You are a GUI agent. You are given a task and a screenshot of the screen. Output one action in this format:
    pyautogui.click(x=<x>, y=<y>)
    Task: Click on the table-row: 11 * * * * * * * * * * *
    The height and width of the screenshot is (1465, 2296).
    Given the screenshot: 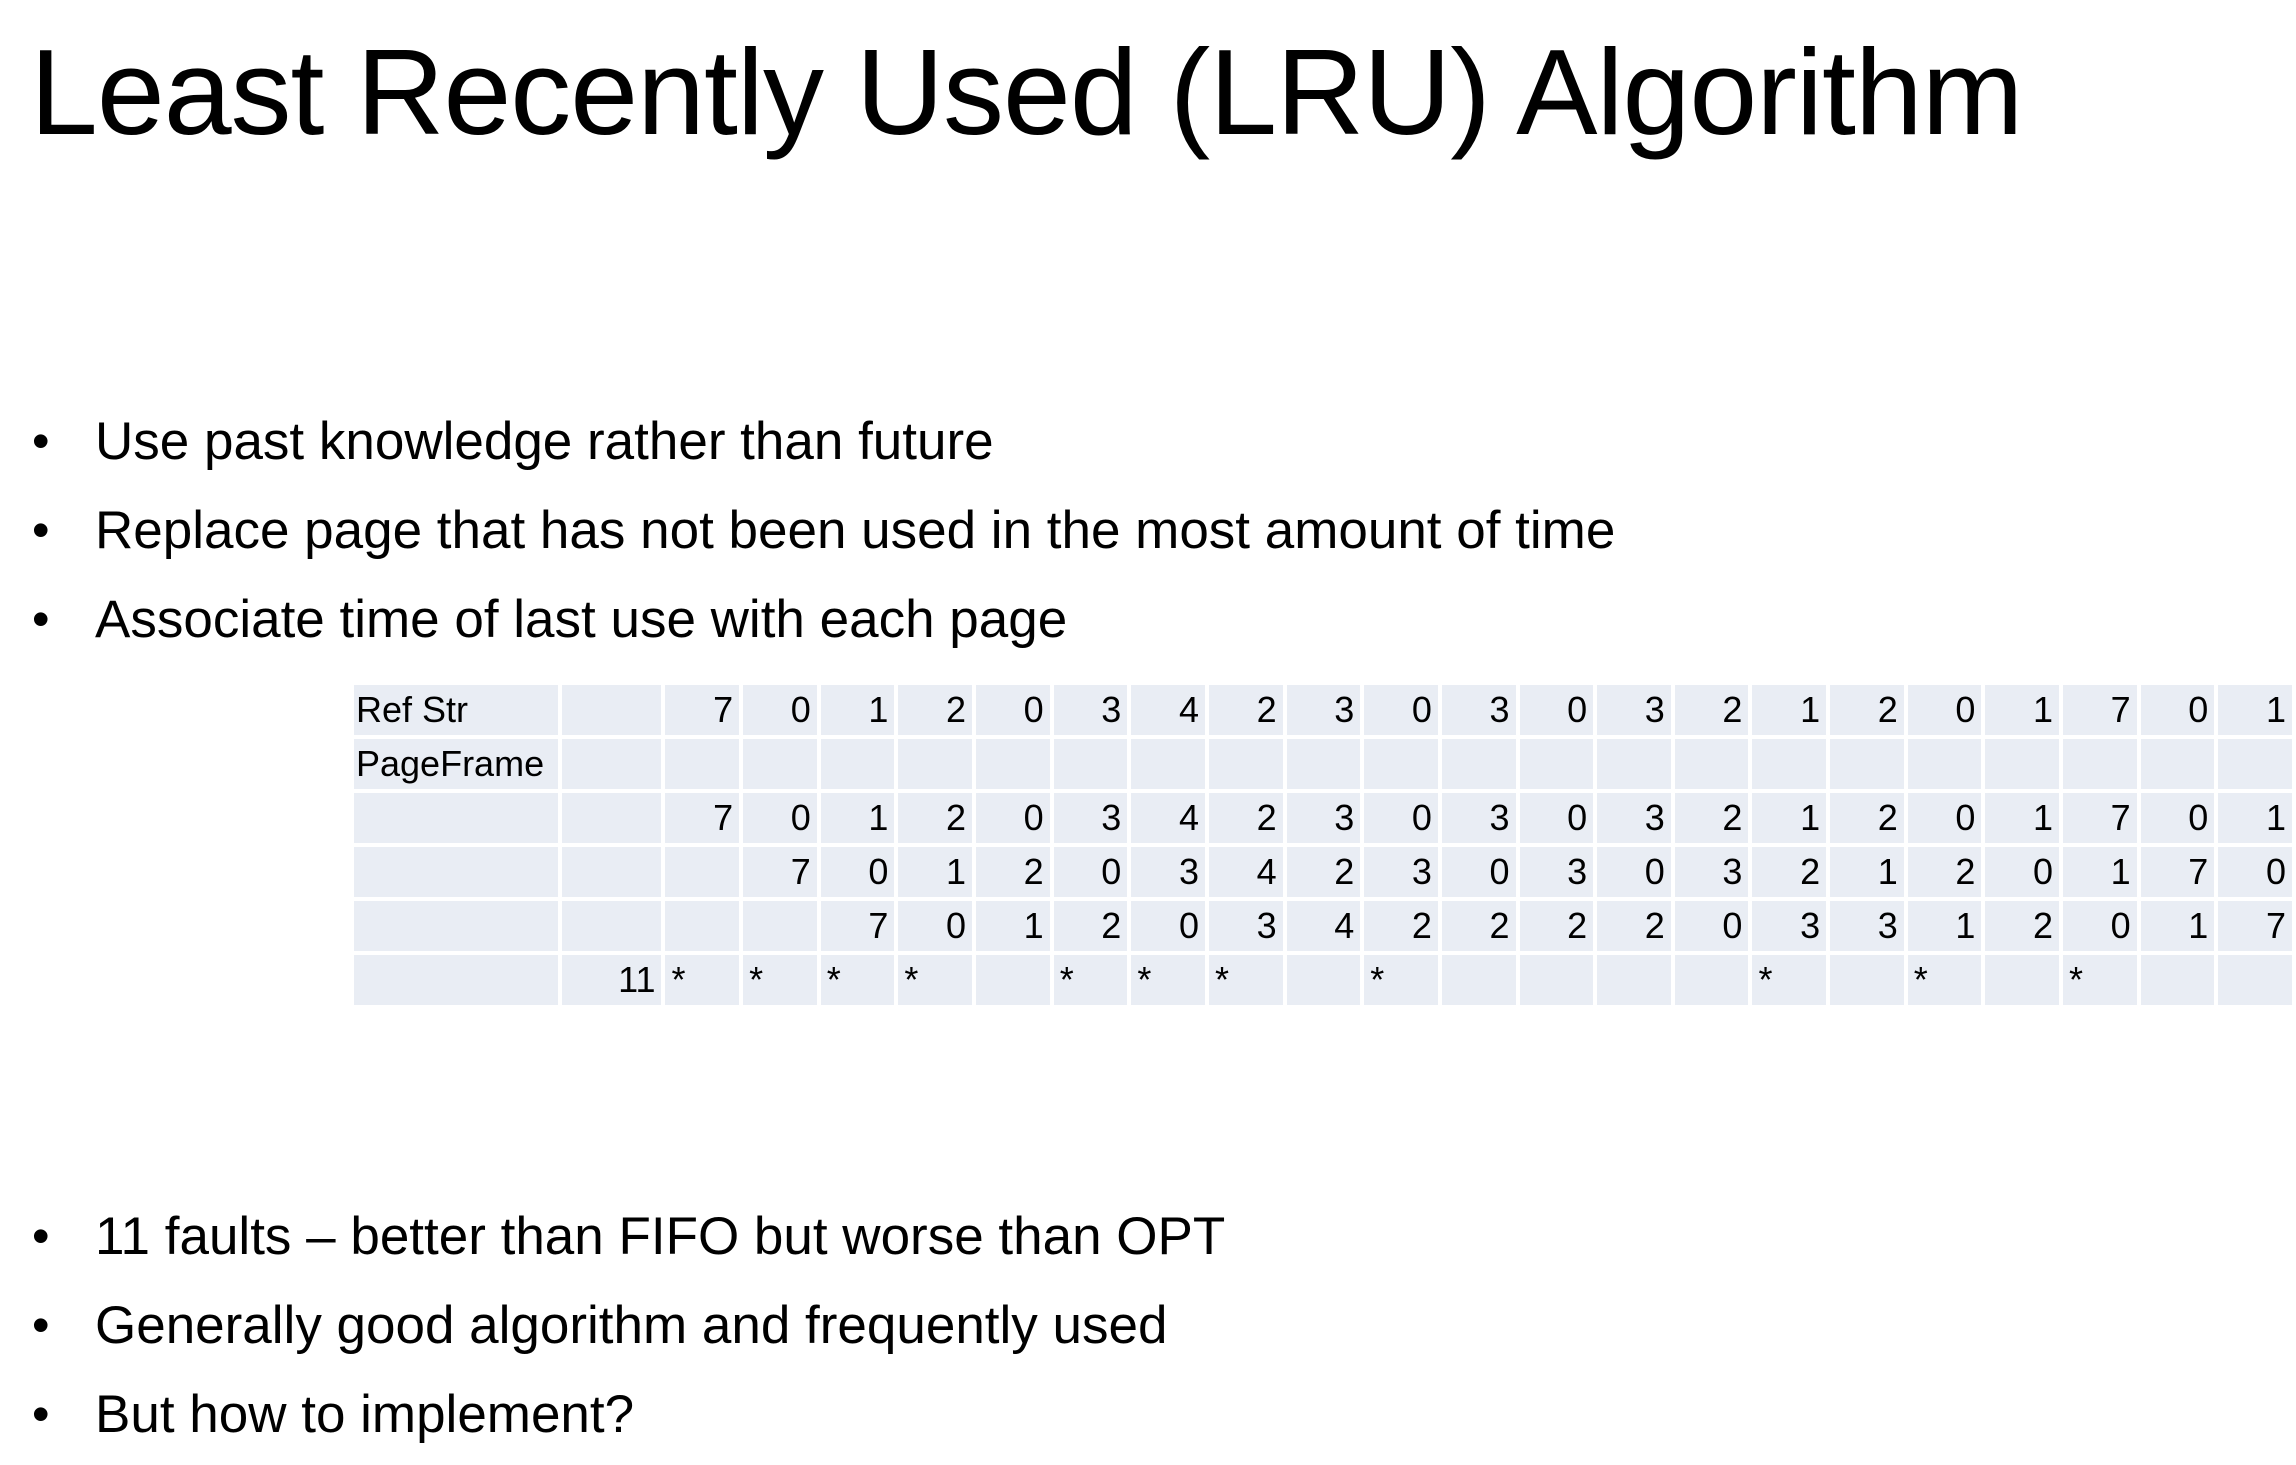 What is the action you would take?
    pyautogui.click(x=1323, y=980)
    